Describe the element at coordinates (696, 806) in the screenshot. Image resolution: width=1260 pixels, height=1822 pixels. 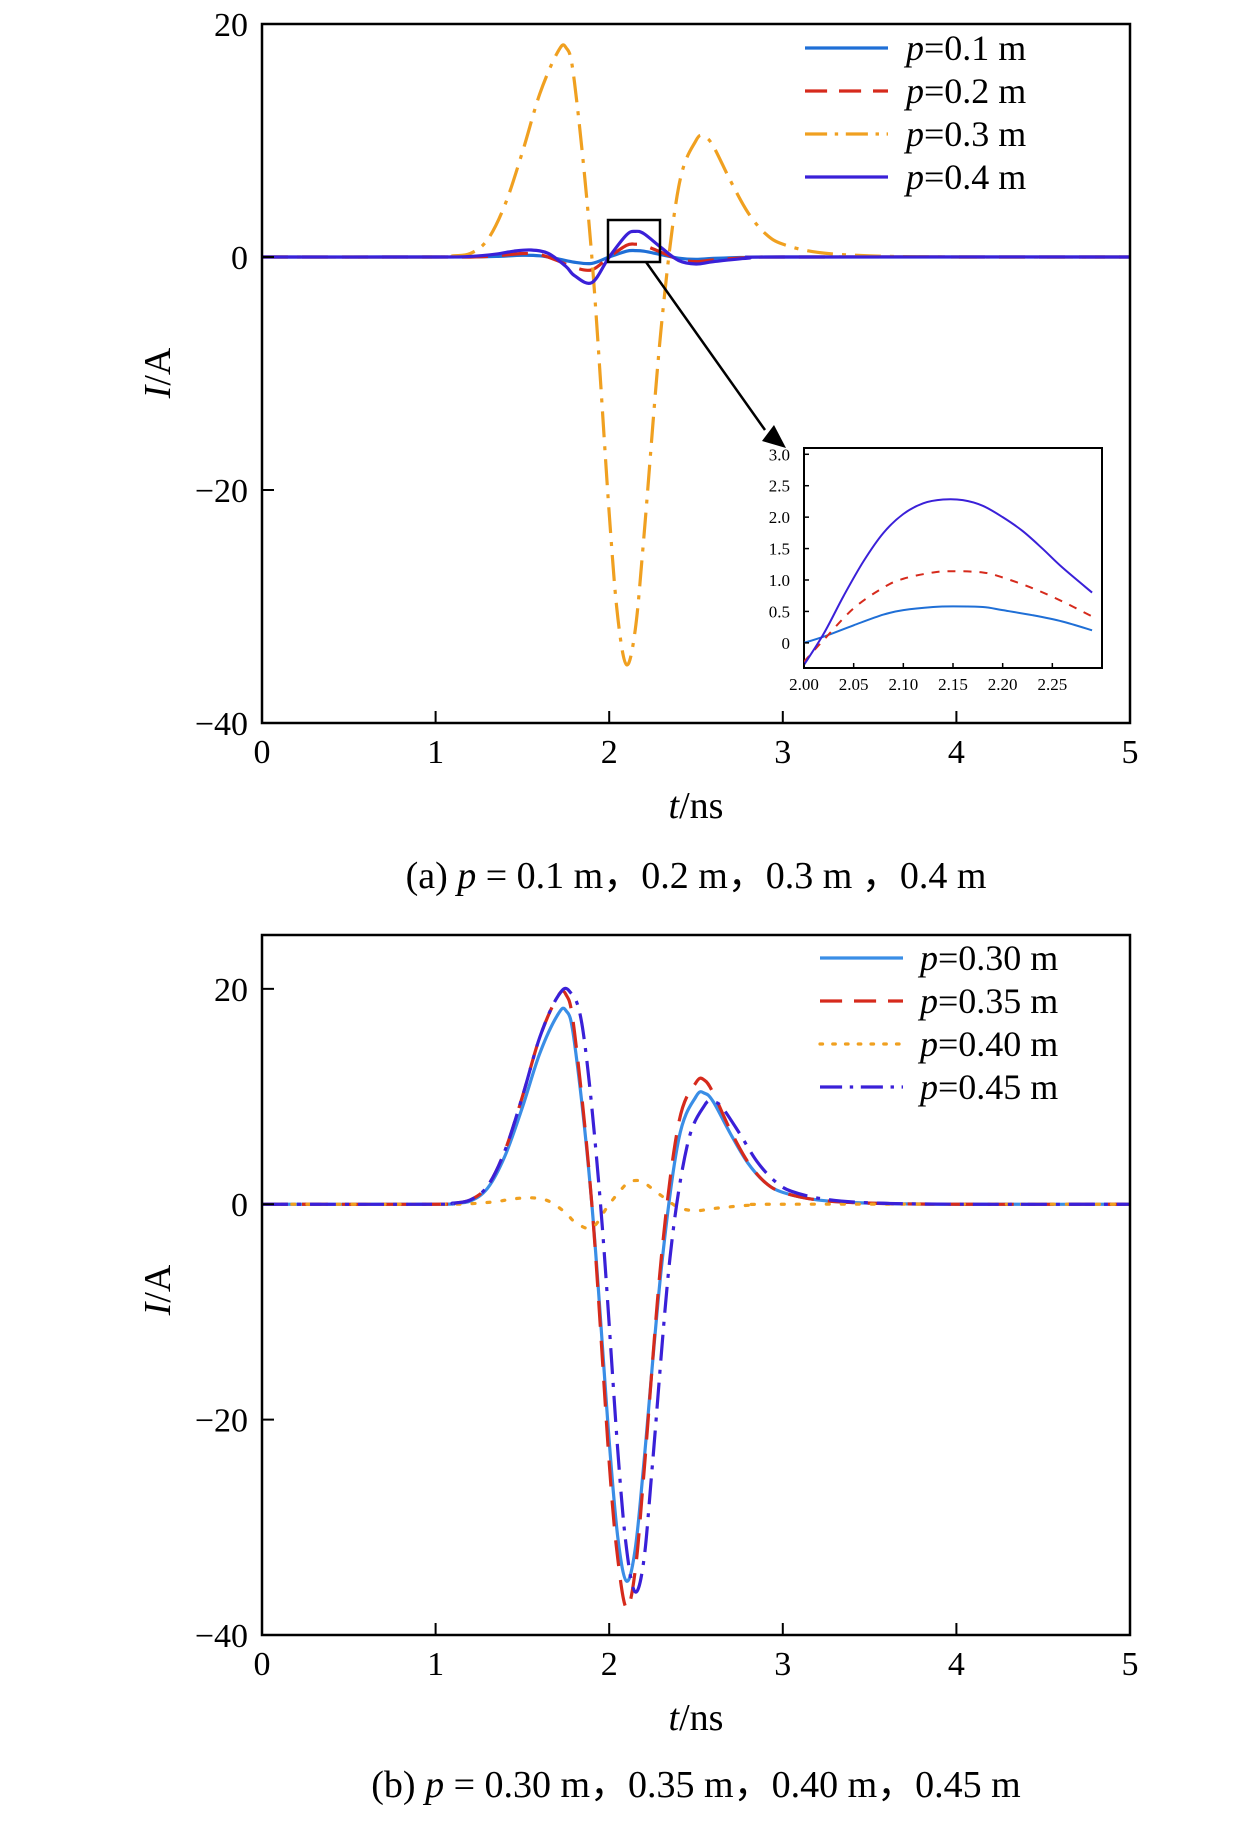
I see `panel-a-xlabel: t/ns` at that location.